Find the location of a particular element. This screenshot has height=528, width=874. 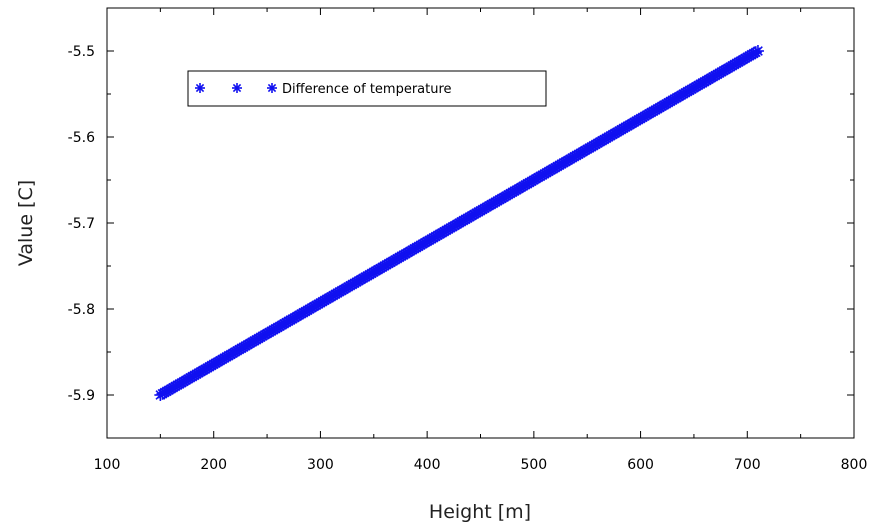

y-tick-label: -5.7 is located at coordinates (81, 224).